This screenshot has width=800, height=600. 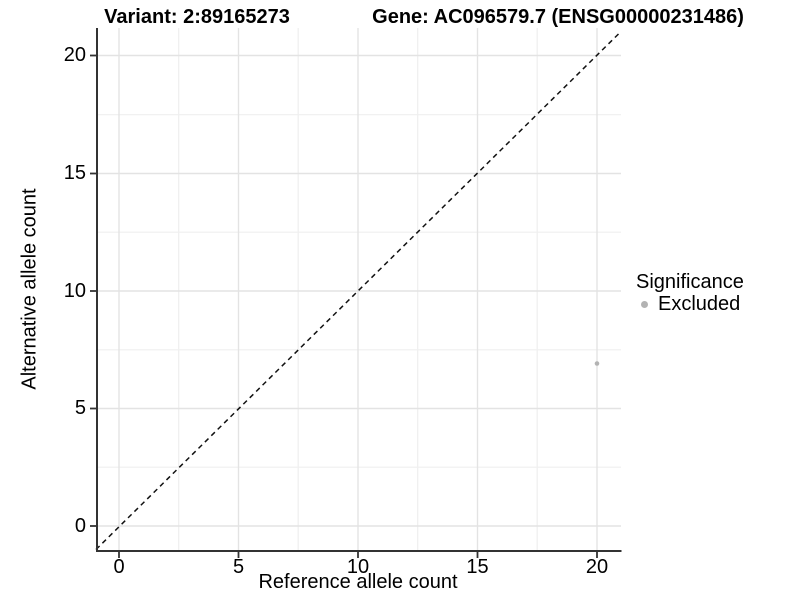 I want to click on legend-item-excluded: Excluded, so click(x=690, y=304).